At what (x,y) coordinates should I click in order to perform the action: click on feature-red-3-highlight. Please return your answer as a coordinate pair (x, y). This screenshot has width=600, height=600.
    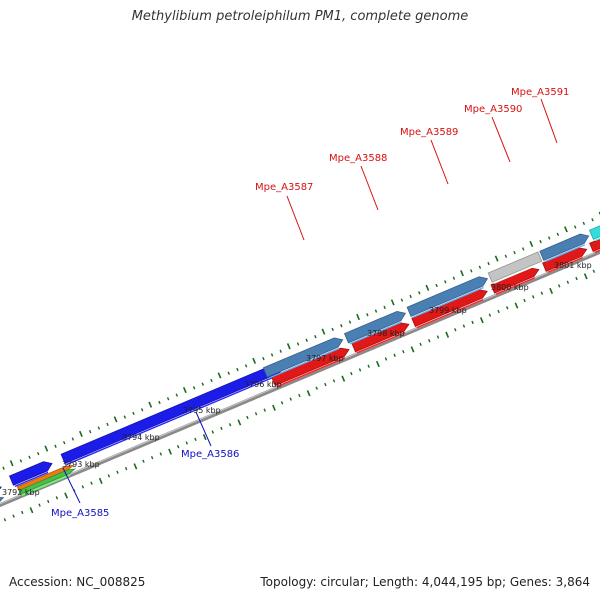
    Looking at the image, I should click on (450, 313).